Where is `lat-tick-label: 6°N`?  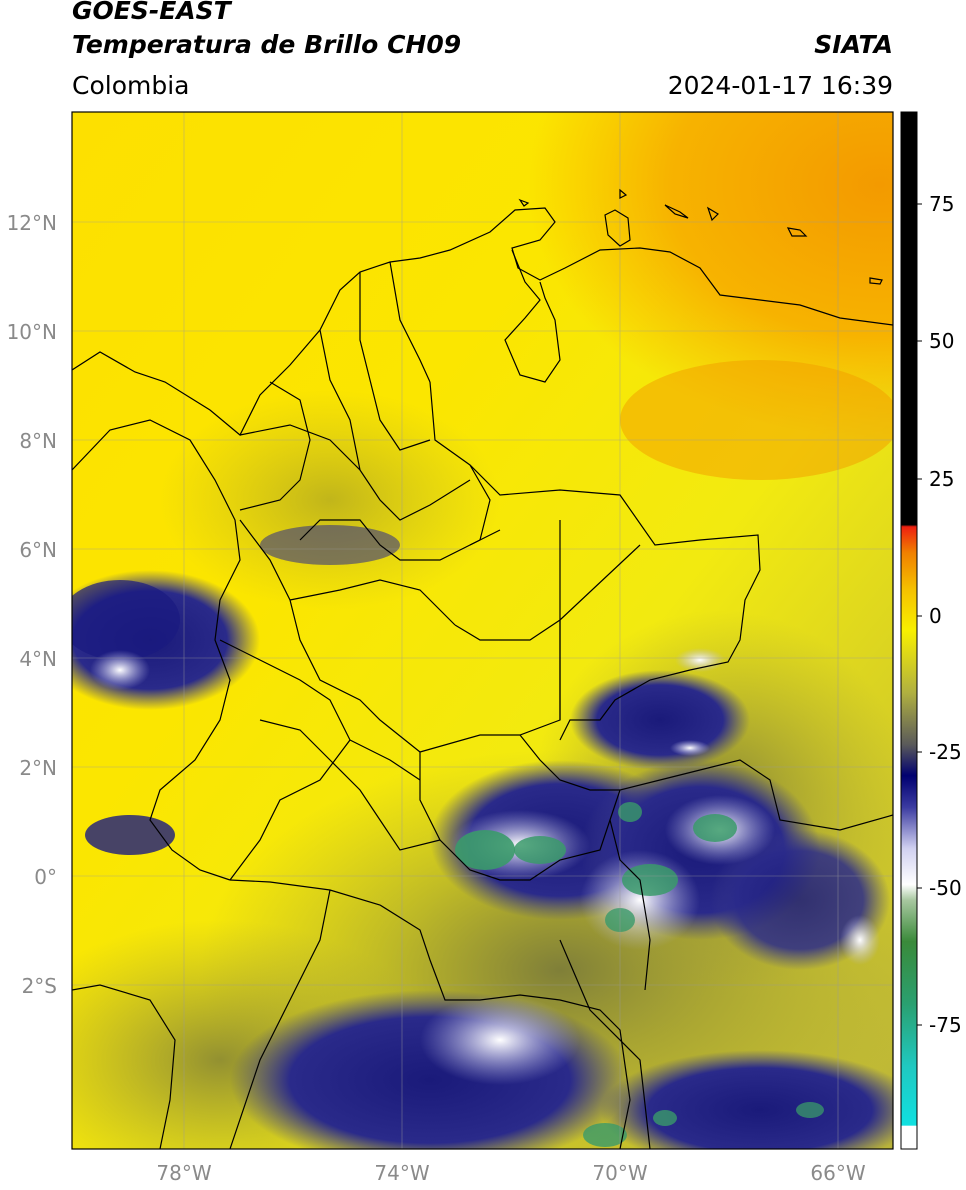
lat-tick-label: 6°N is located at coordinates (38, 550).